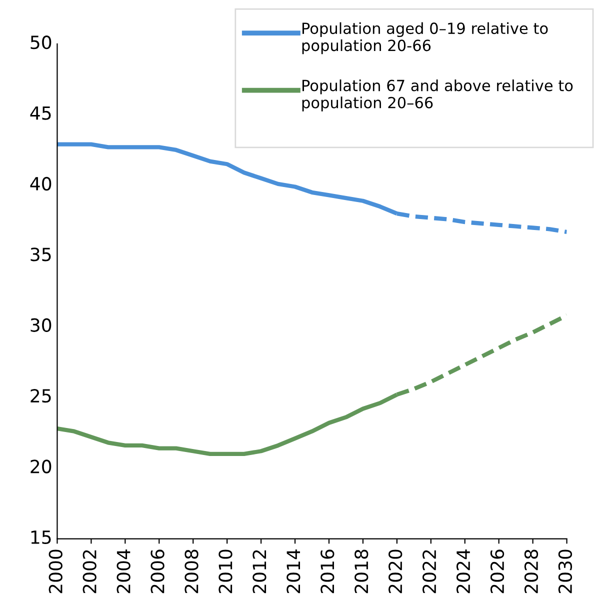 This screenshot has height=602, width=596. What do you see at coordinates (395, 572) in the screenshot?
I see `x-tick-label: 2020` at bounding box center [395, 572].